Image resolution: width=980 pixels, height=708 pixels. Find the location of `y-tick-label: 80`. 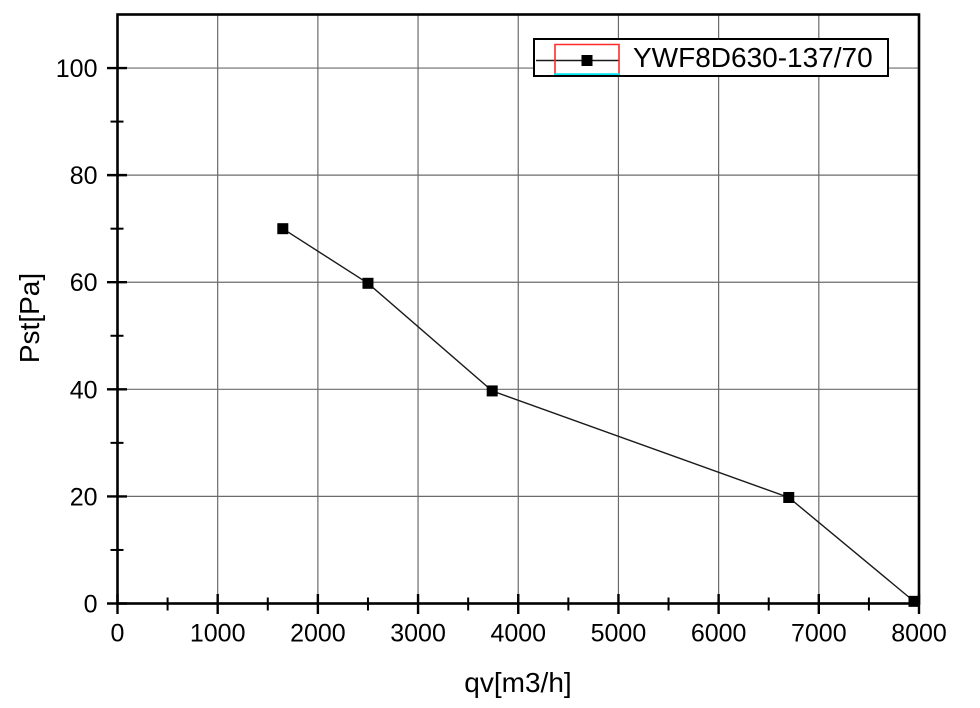

y-tick-label: 80 is located at coordinates (84, 176).